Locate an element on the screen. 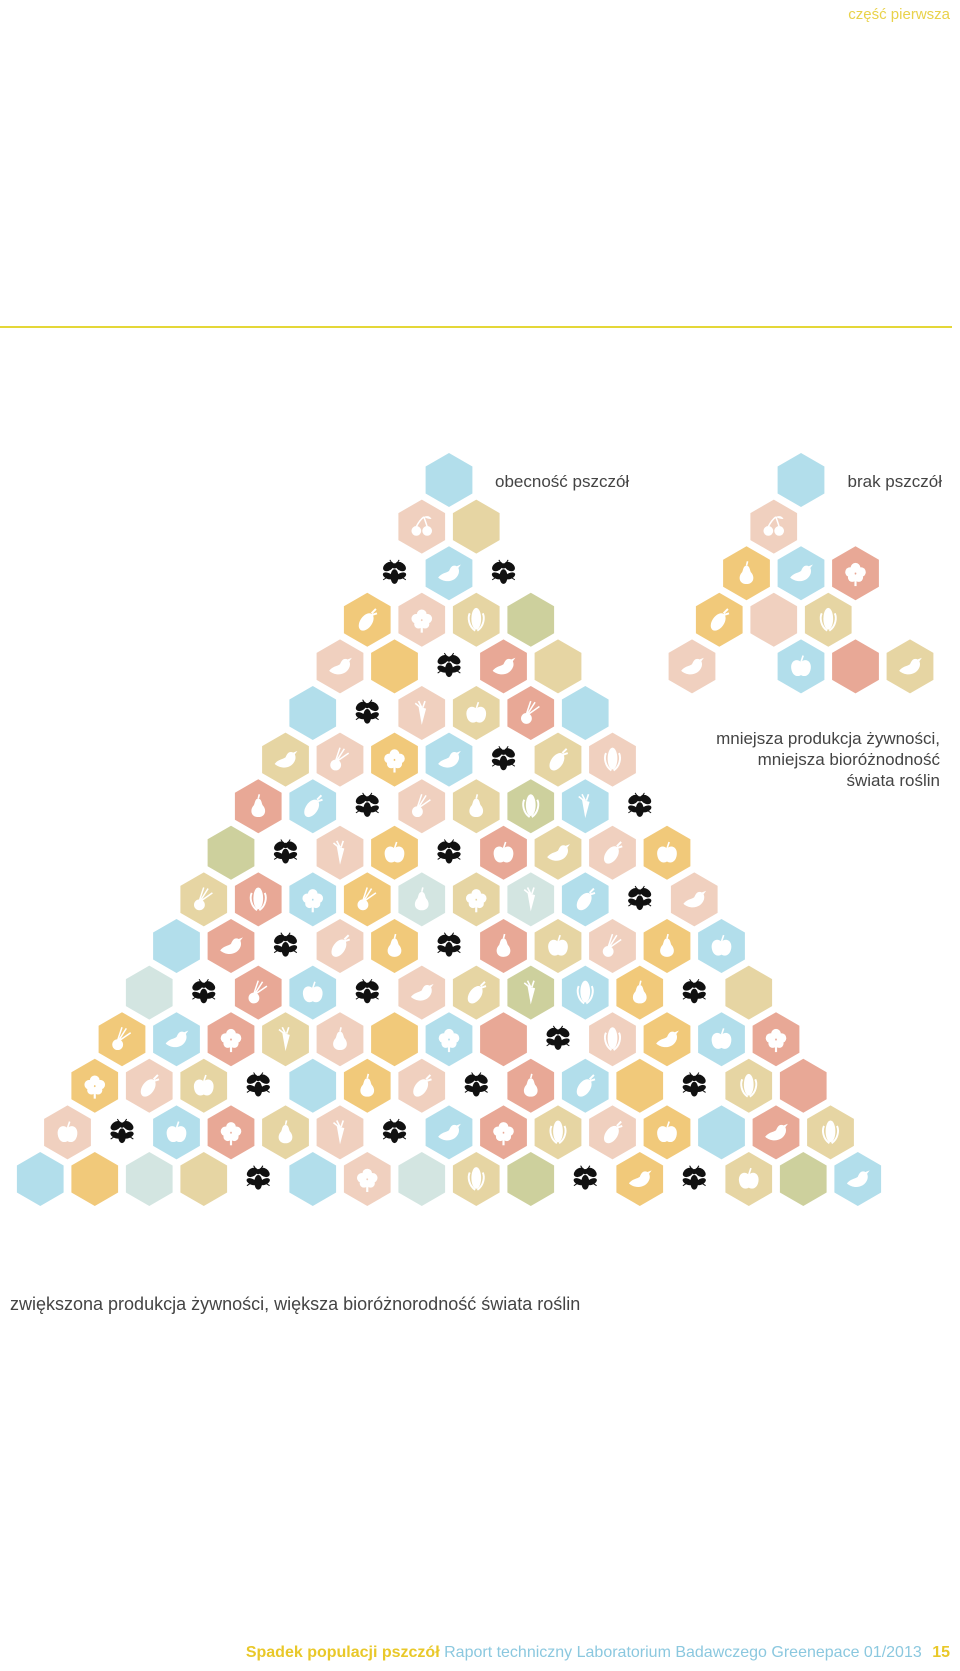  footer-title: Spadek populacji pszczół is located at coordinates (342, 1652).